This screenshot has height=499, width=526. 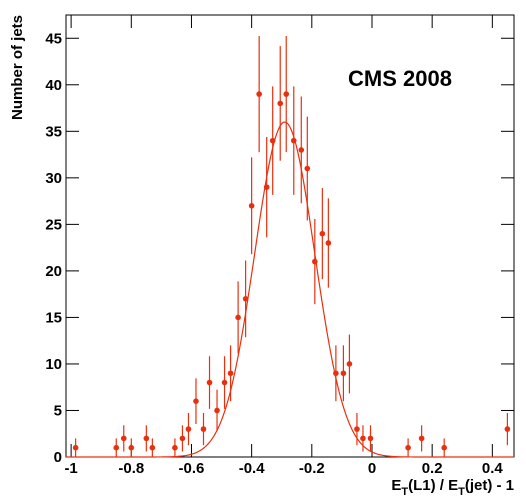 I want to click on x-tick-label: 0.2, so click(x=432, y=468).